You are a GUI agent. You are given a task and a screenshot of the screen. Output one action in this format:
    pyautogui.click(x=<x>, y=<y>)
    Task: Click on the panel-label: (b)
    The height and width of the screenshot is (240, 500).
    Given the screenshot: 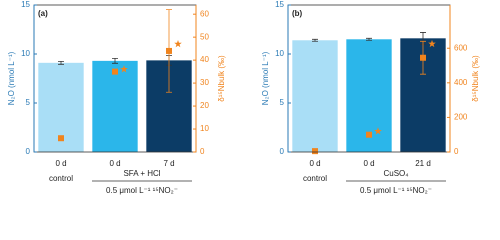 What is the action you would take?
    pyautogui.click(x=297, y=13)
    